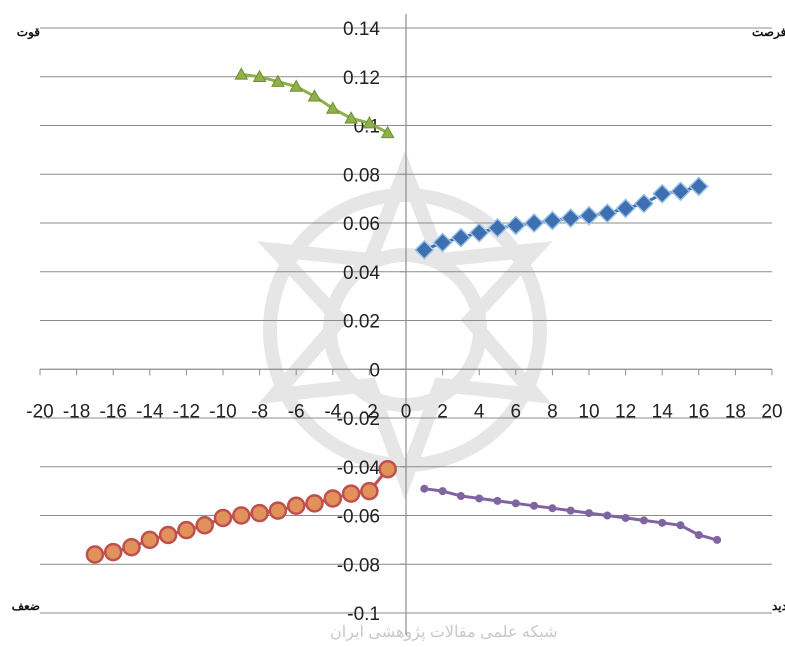  What do you see at coordinates (778, 606) in the screenshot?
I see `quadrant-label-bottom-right: تهدید` at bounding box center [778, 606].